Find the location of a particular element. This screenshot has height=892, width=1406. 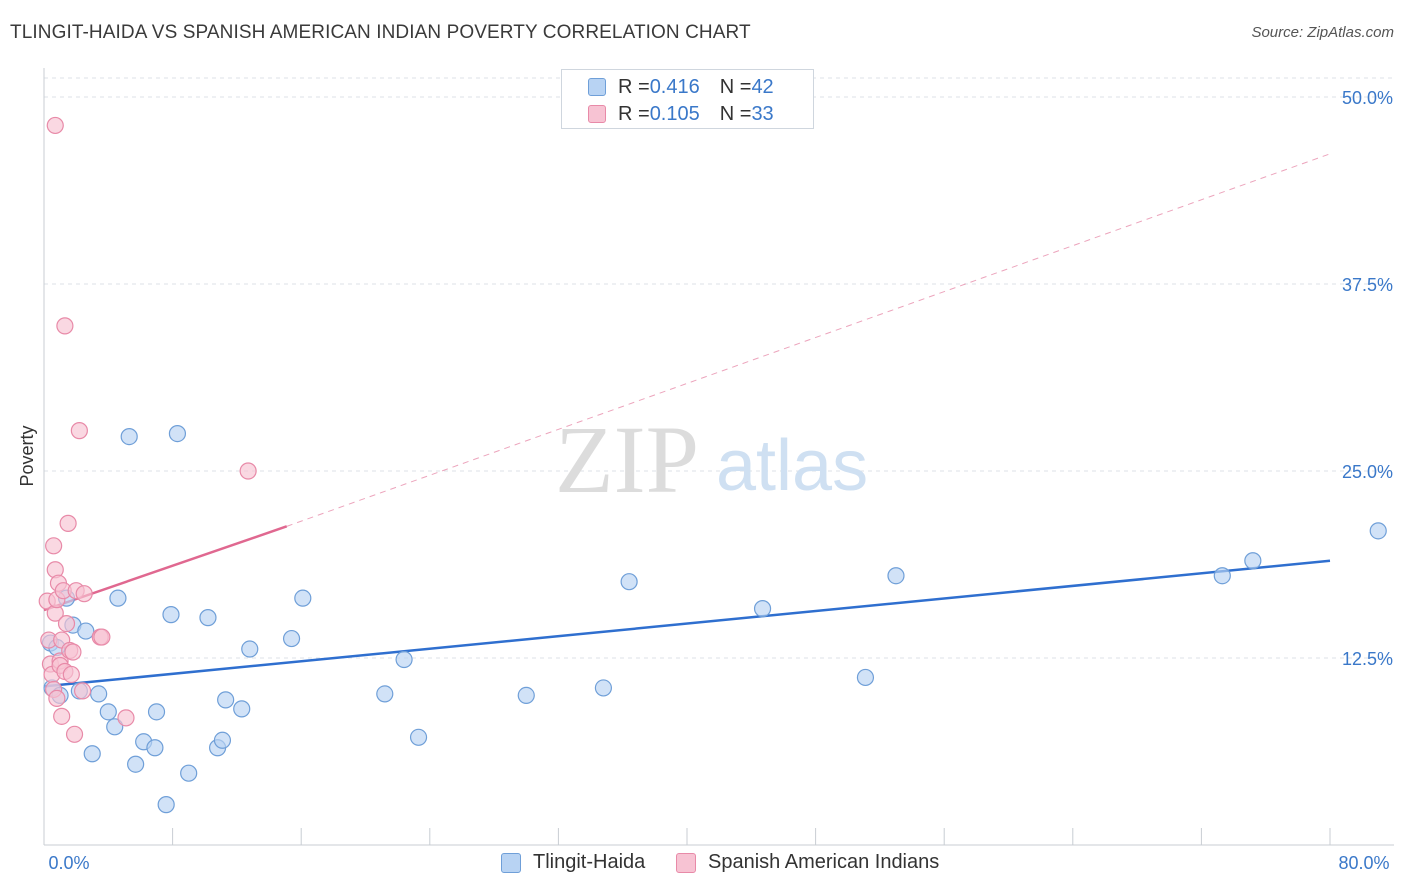

source-label: Source: ZipAtlas.com is located at coordinates (1322, 32).